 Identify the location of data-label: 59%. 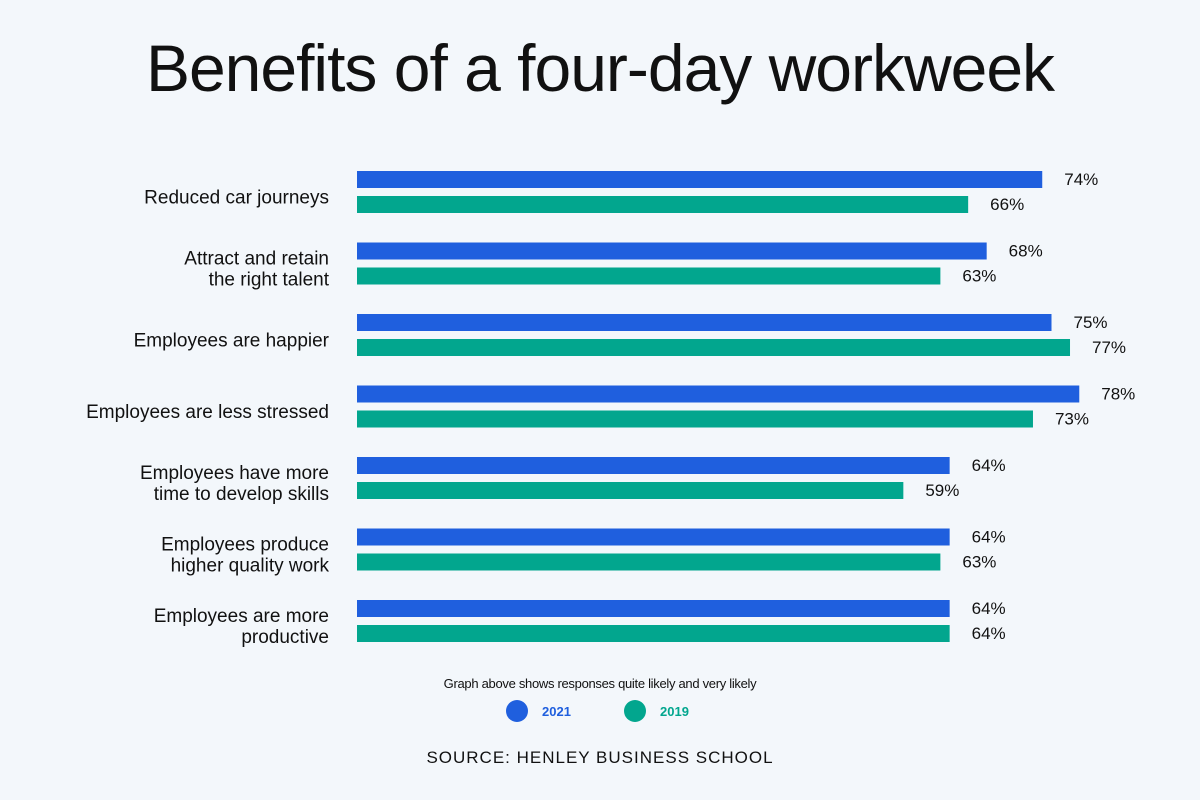
(942, 490).